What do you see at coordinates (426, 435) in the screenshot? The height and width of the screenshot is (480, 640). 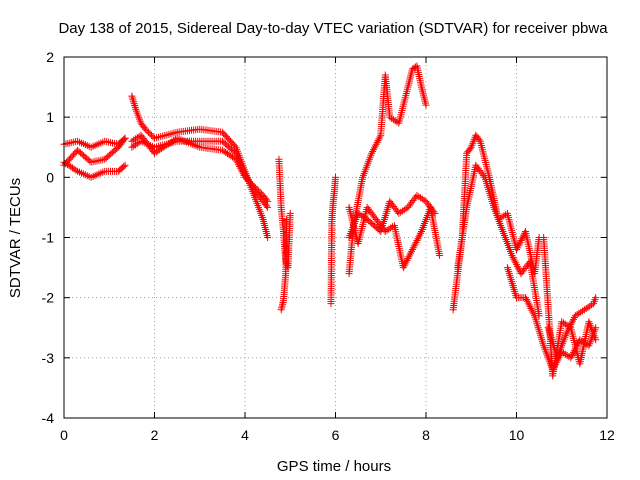 I see `x-tick-label: 8` at bounding box center [426, 435].